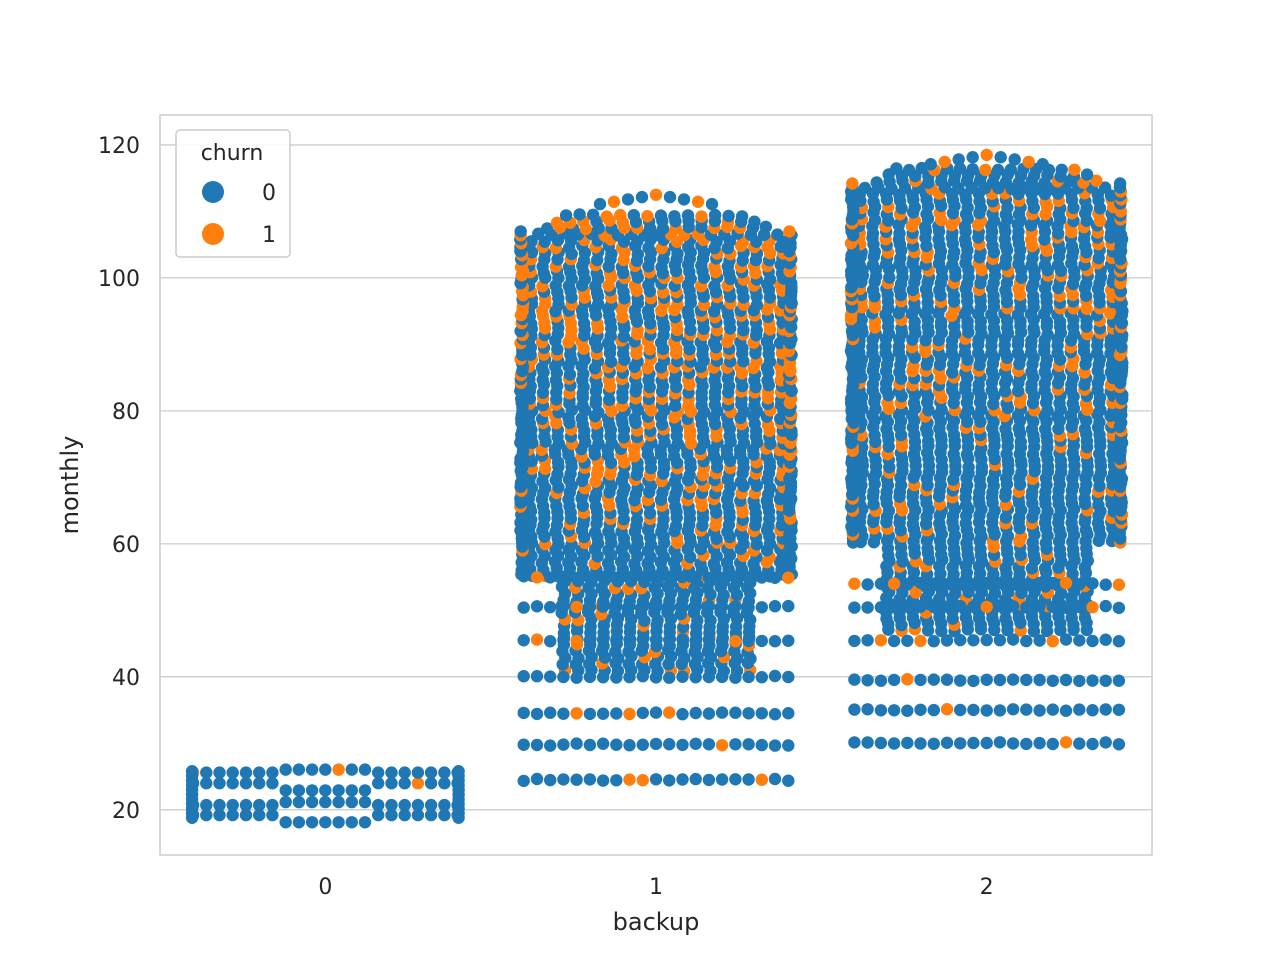 This screenshot has width=1280, height=960. Describe the element at coordinates (126, 811) in the screenshot. I see `y-tick-label: 20` at that location.